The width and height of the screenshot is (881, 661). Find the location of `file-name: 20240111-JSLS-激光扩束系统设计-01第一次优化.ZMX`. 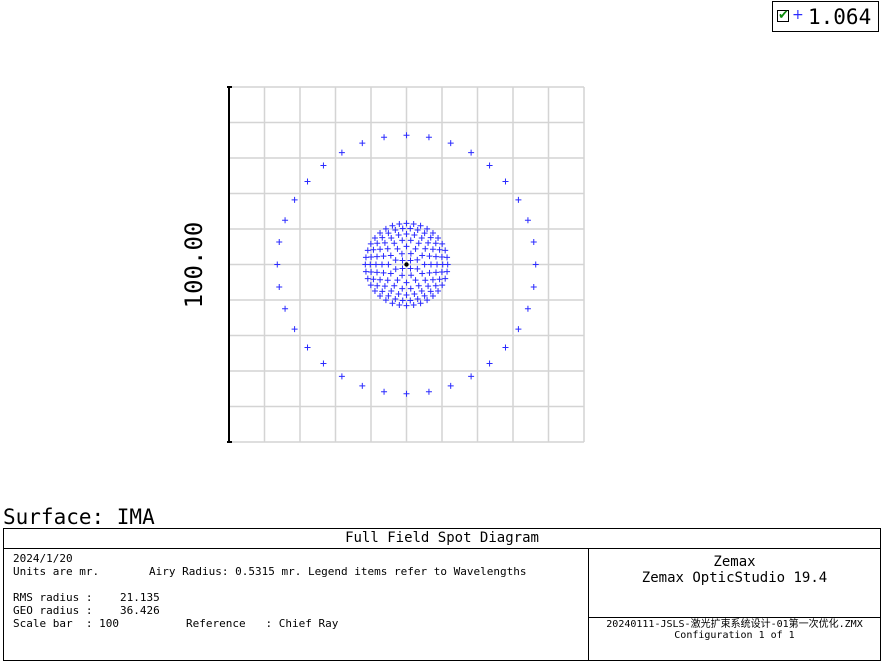

file-name: 20240111-JSLS-激光扩束系统设计-01第一次优化.ZMX is located at coordinates (734, 624).